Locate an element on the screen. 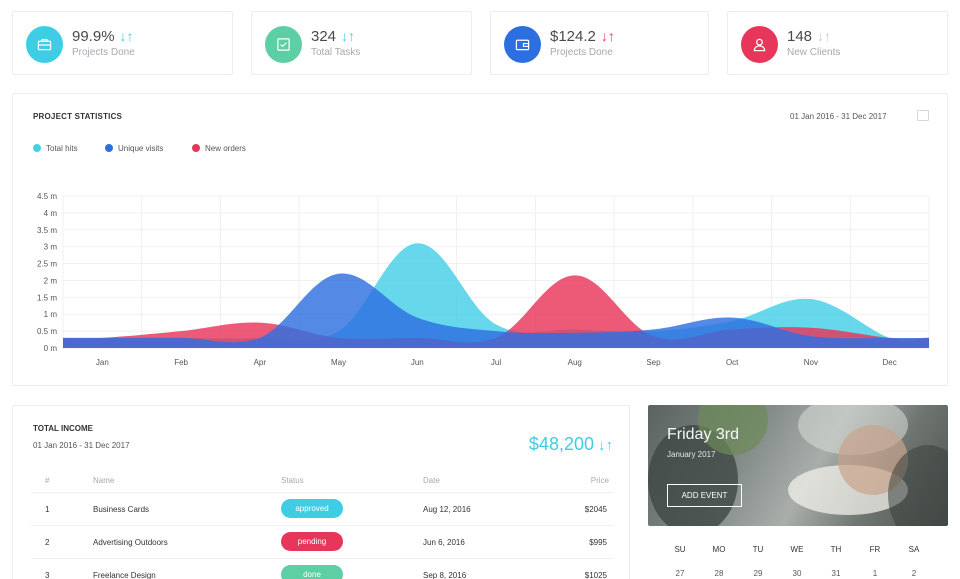  column-header-status: Status is located at coordinates (292, 480).